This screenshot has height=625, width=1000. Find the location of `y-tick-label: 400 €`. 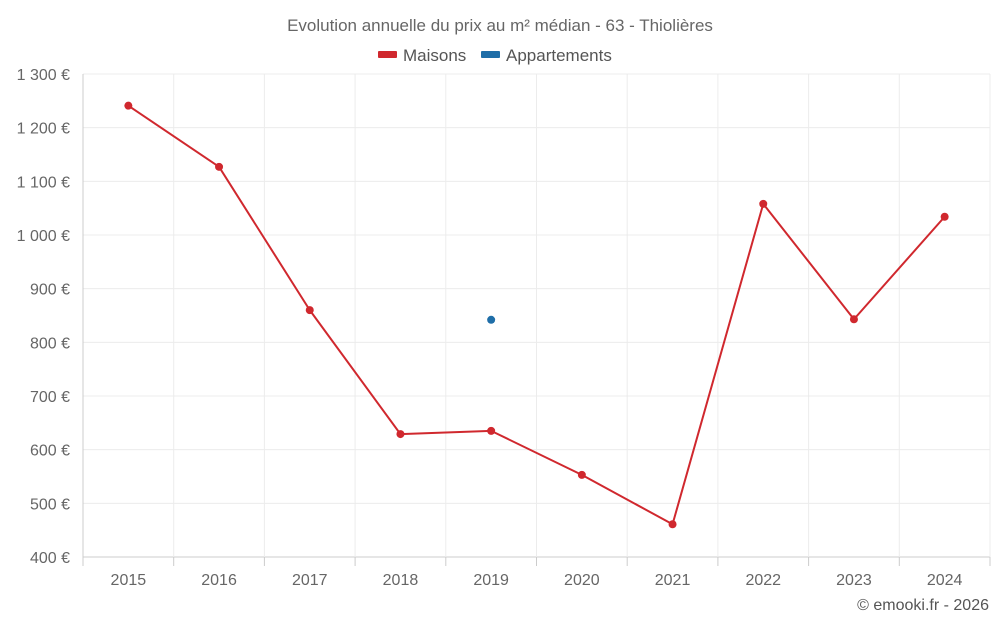

y-tick-label: 400 € is located at coordinates (50, 558).